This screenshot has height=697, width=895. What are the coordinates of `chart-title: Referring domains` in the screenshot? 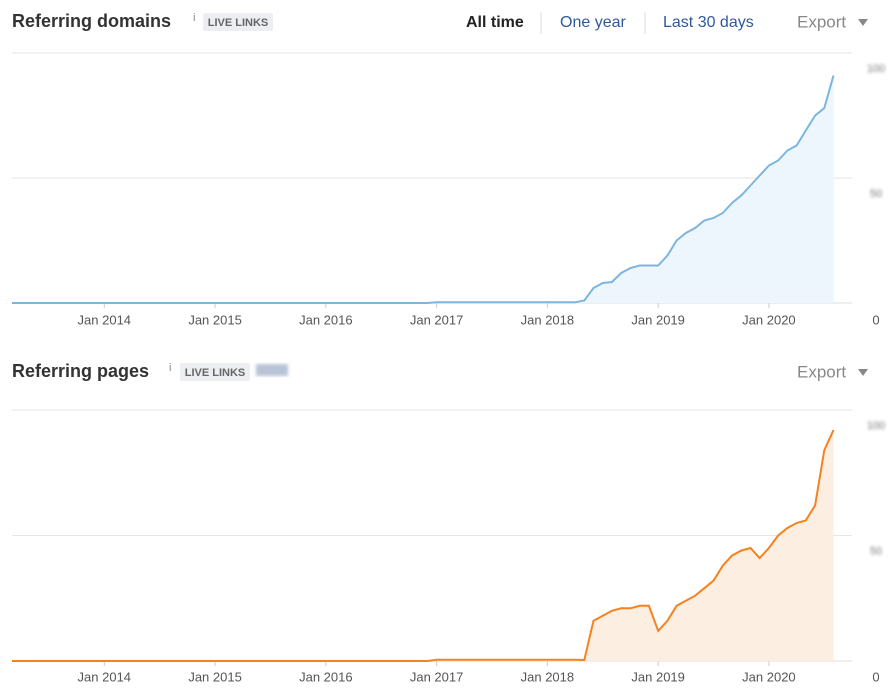 It's located at (91, 21).